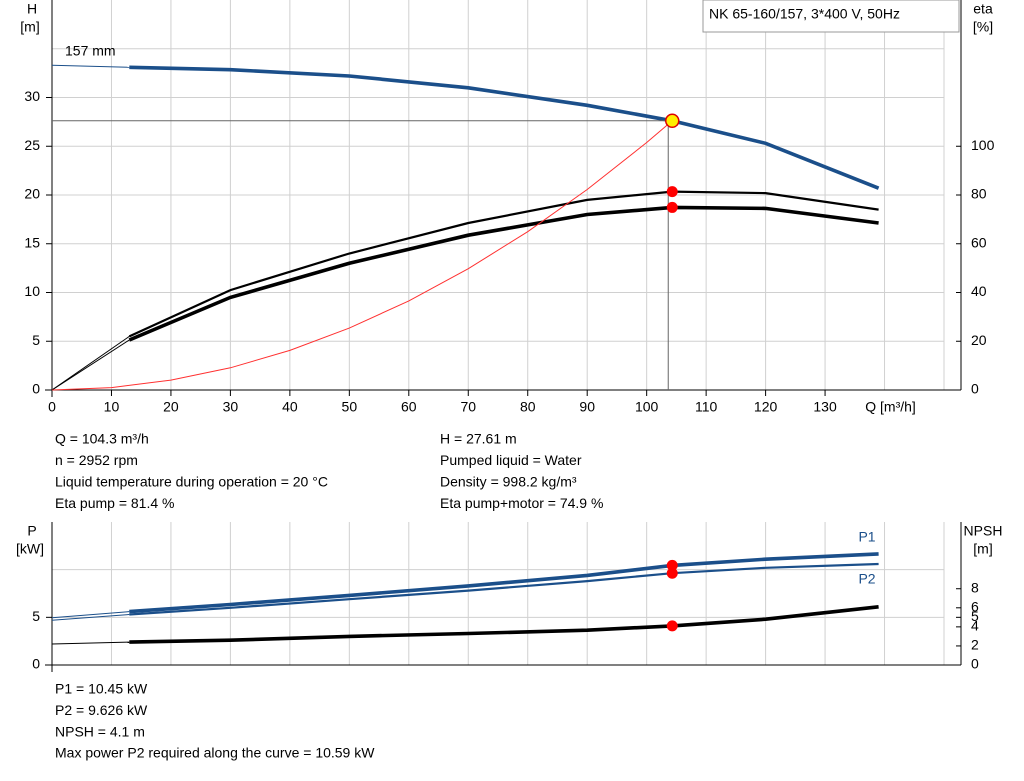  Describe the element at coordinates (478, 439) in the screenshot. I see `info-text: H = 27.61 m` at that location.